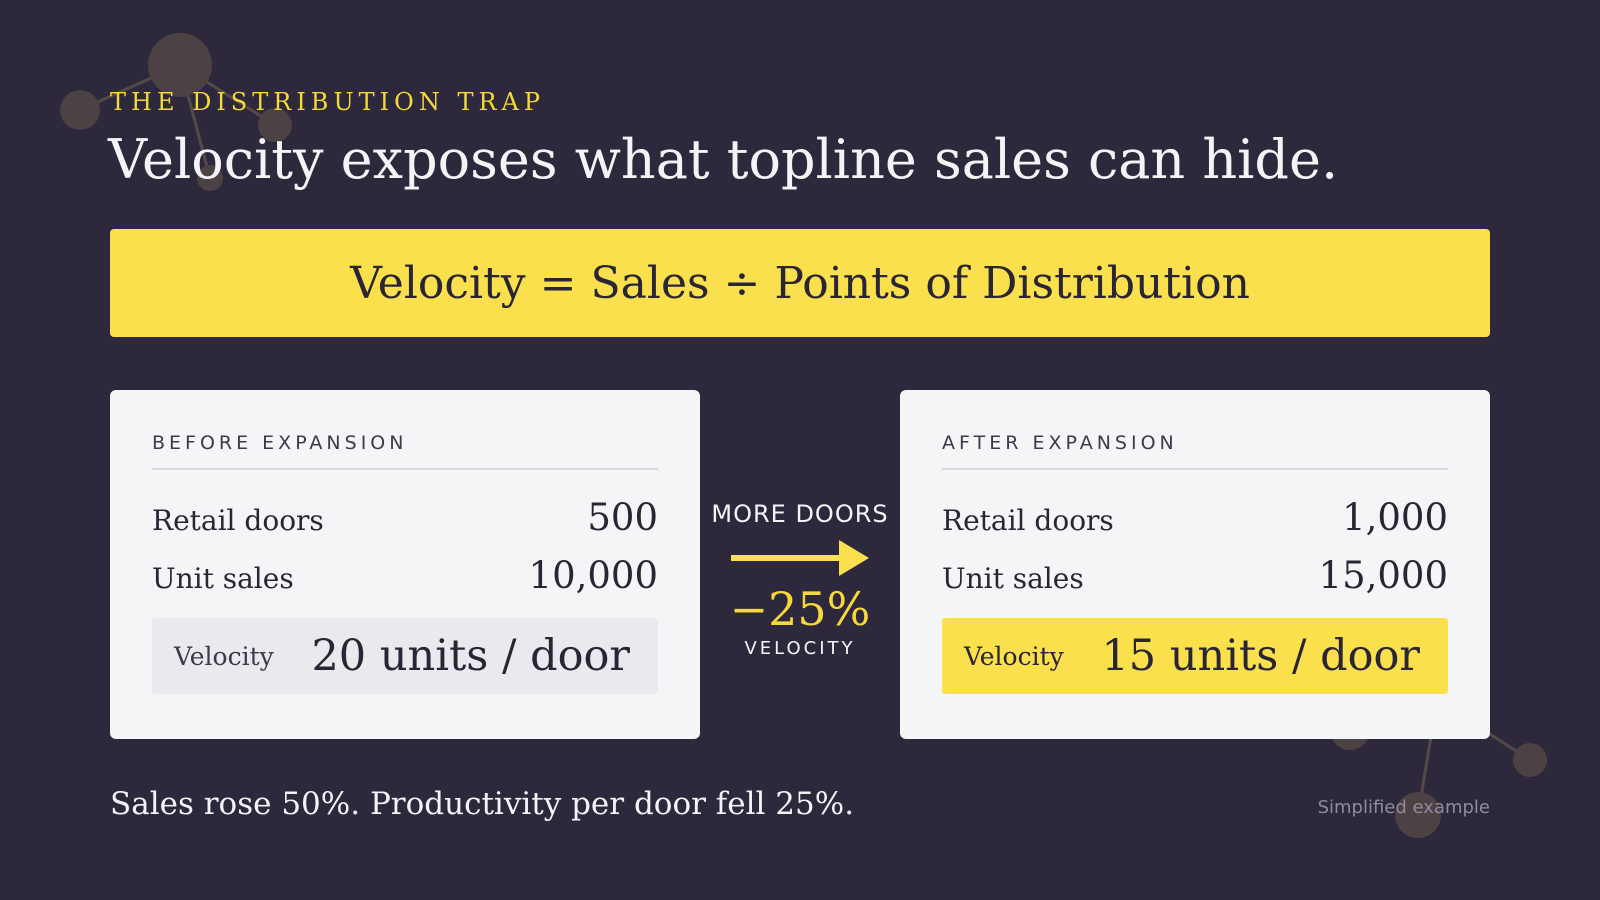  Describe the element at coordinates (800, 609) in the screenshot. I see `velocity-change-value: −25%` at that location.